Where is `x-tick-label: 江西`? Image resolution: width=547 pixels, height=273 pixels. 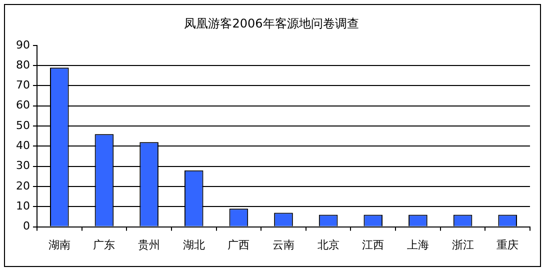 x-tick-label: 江西 is located at coordinates (373, 245).